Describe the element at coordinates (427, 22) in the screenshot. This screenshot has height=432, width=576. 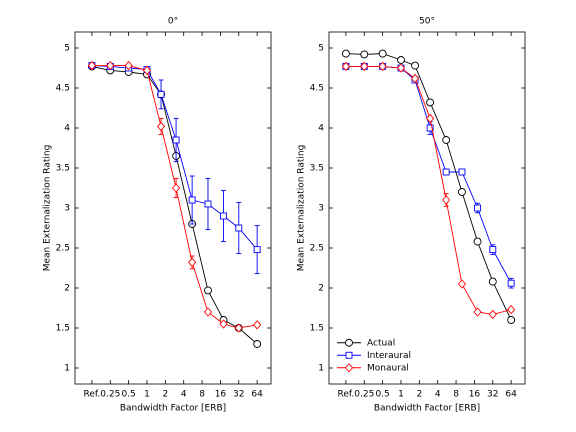
I see `chart-title: 50°` at that location.